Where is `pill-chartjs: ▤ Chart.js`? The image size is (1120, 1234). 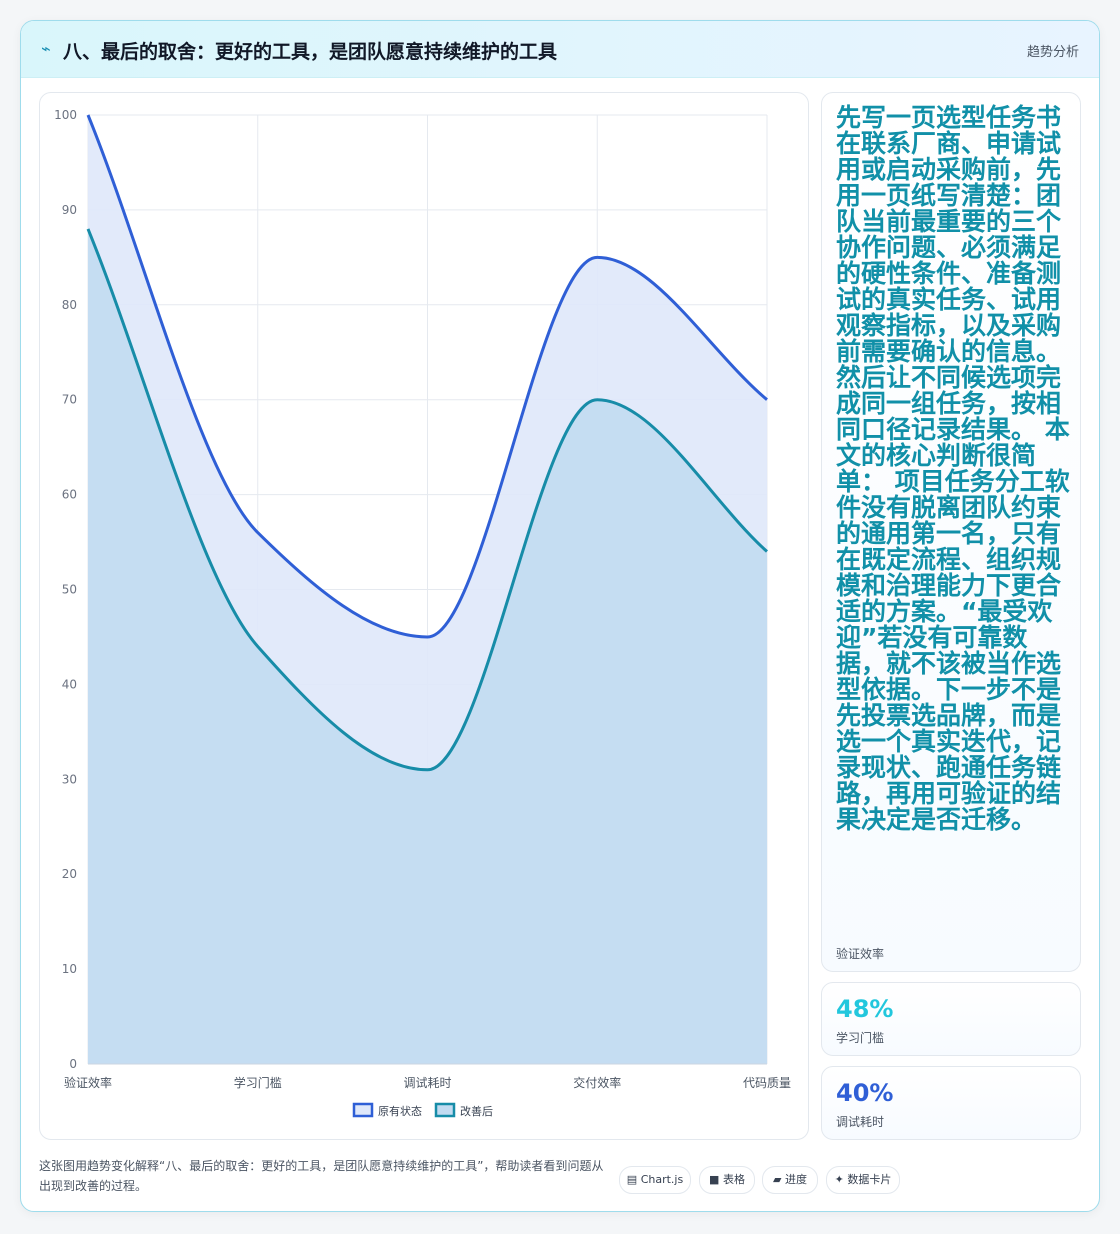 pill-chartjs: ▤ Chart.js is located at coordinates (655, 1180).